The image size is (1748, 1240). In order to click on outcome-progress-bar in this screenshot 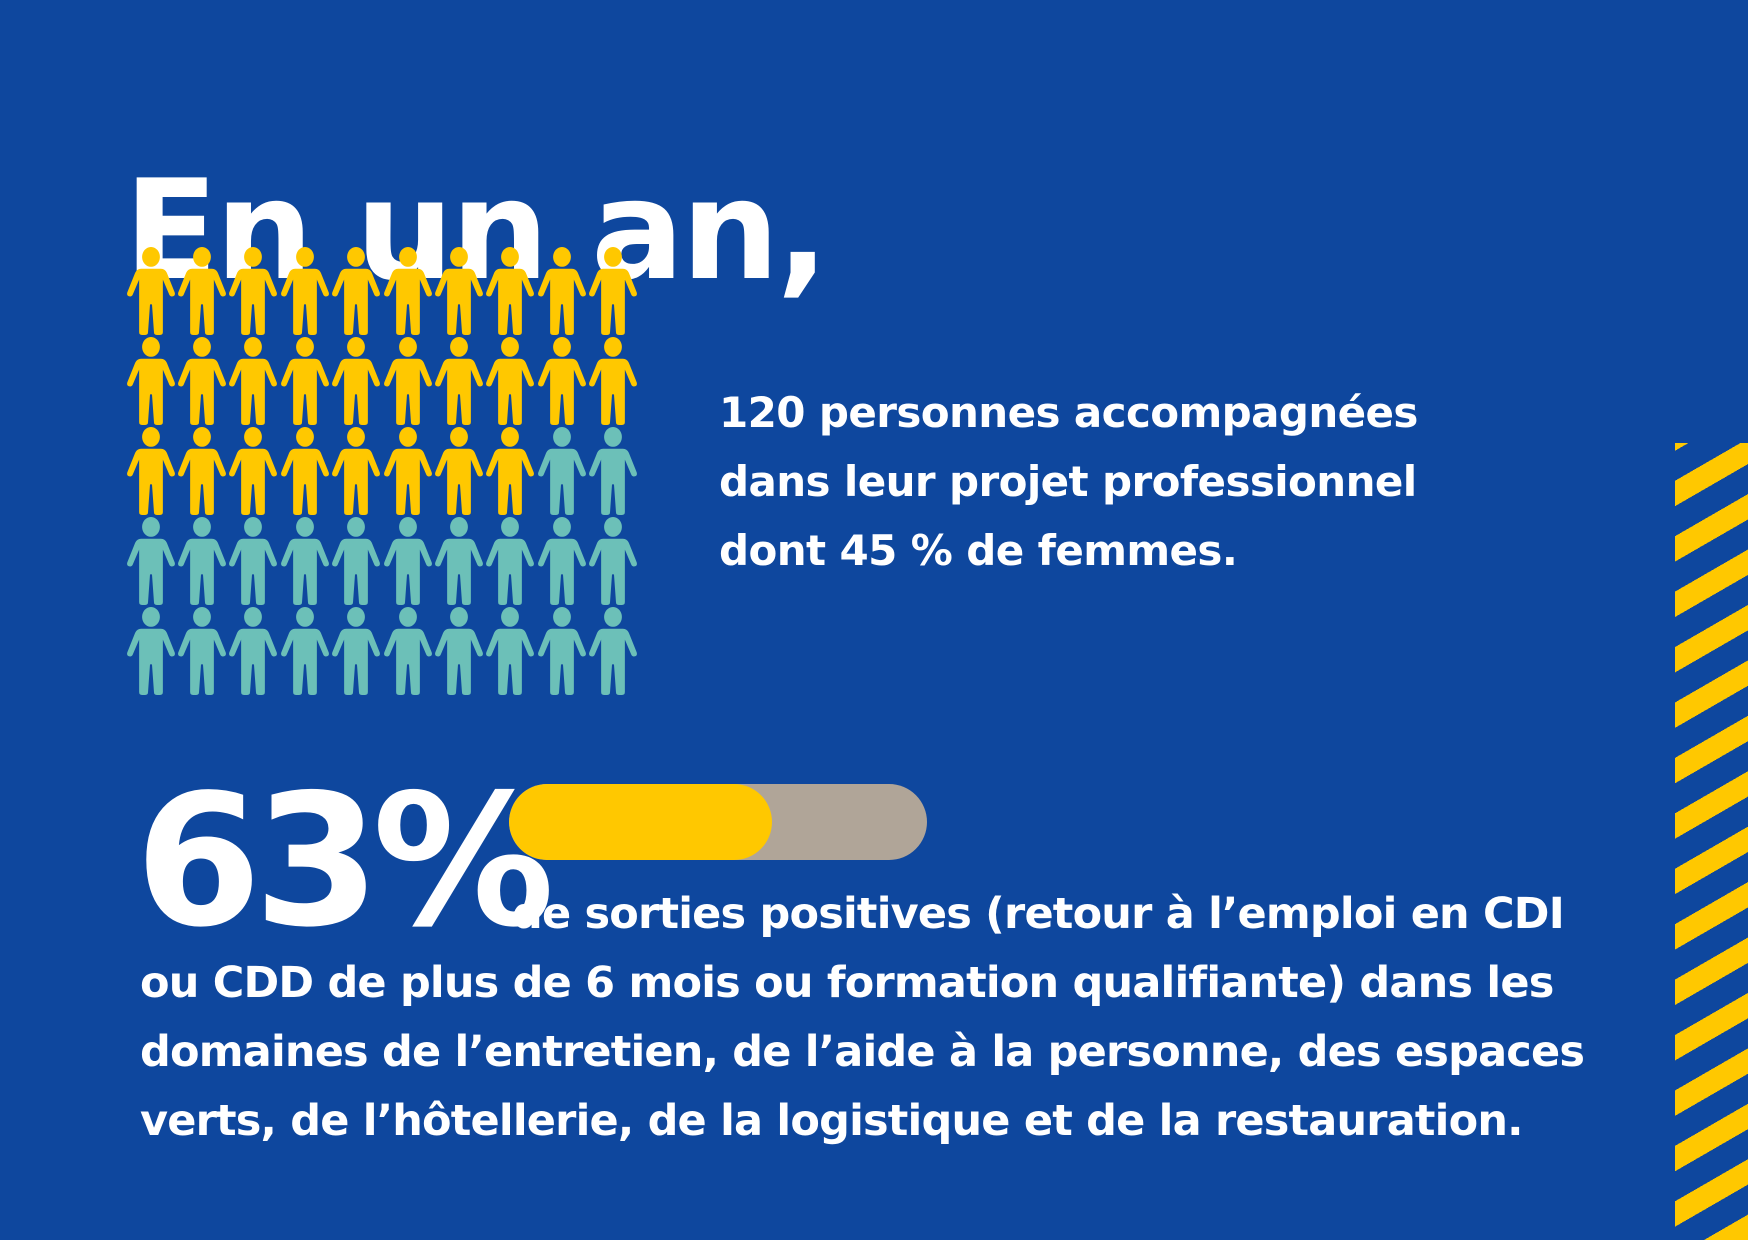, I will do `click(718, 822)`.